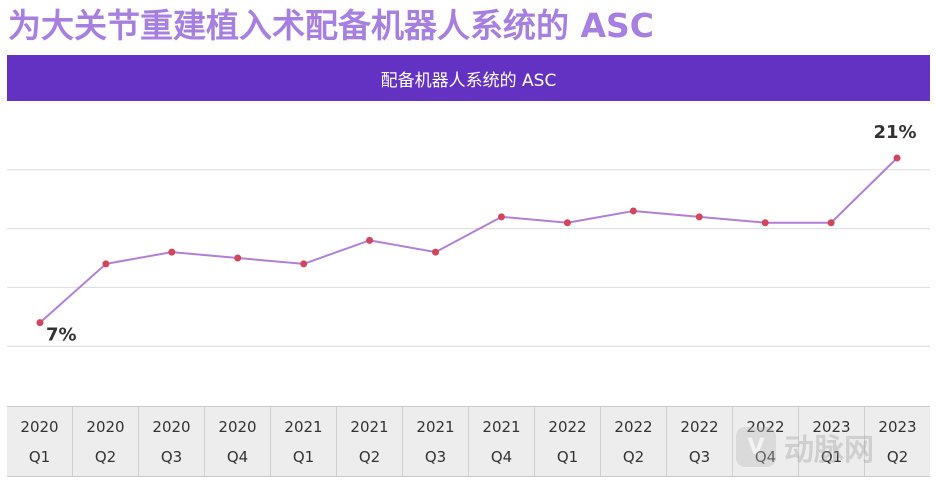 This screenshot has width=936, height=481. What do you see at coordinates (39, 441) in the screenshot?
I see `x-tick-label: 2020 Q1` at bounding box center [39, 441].